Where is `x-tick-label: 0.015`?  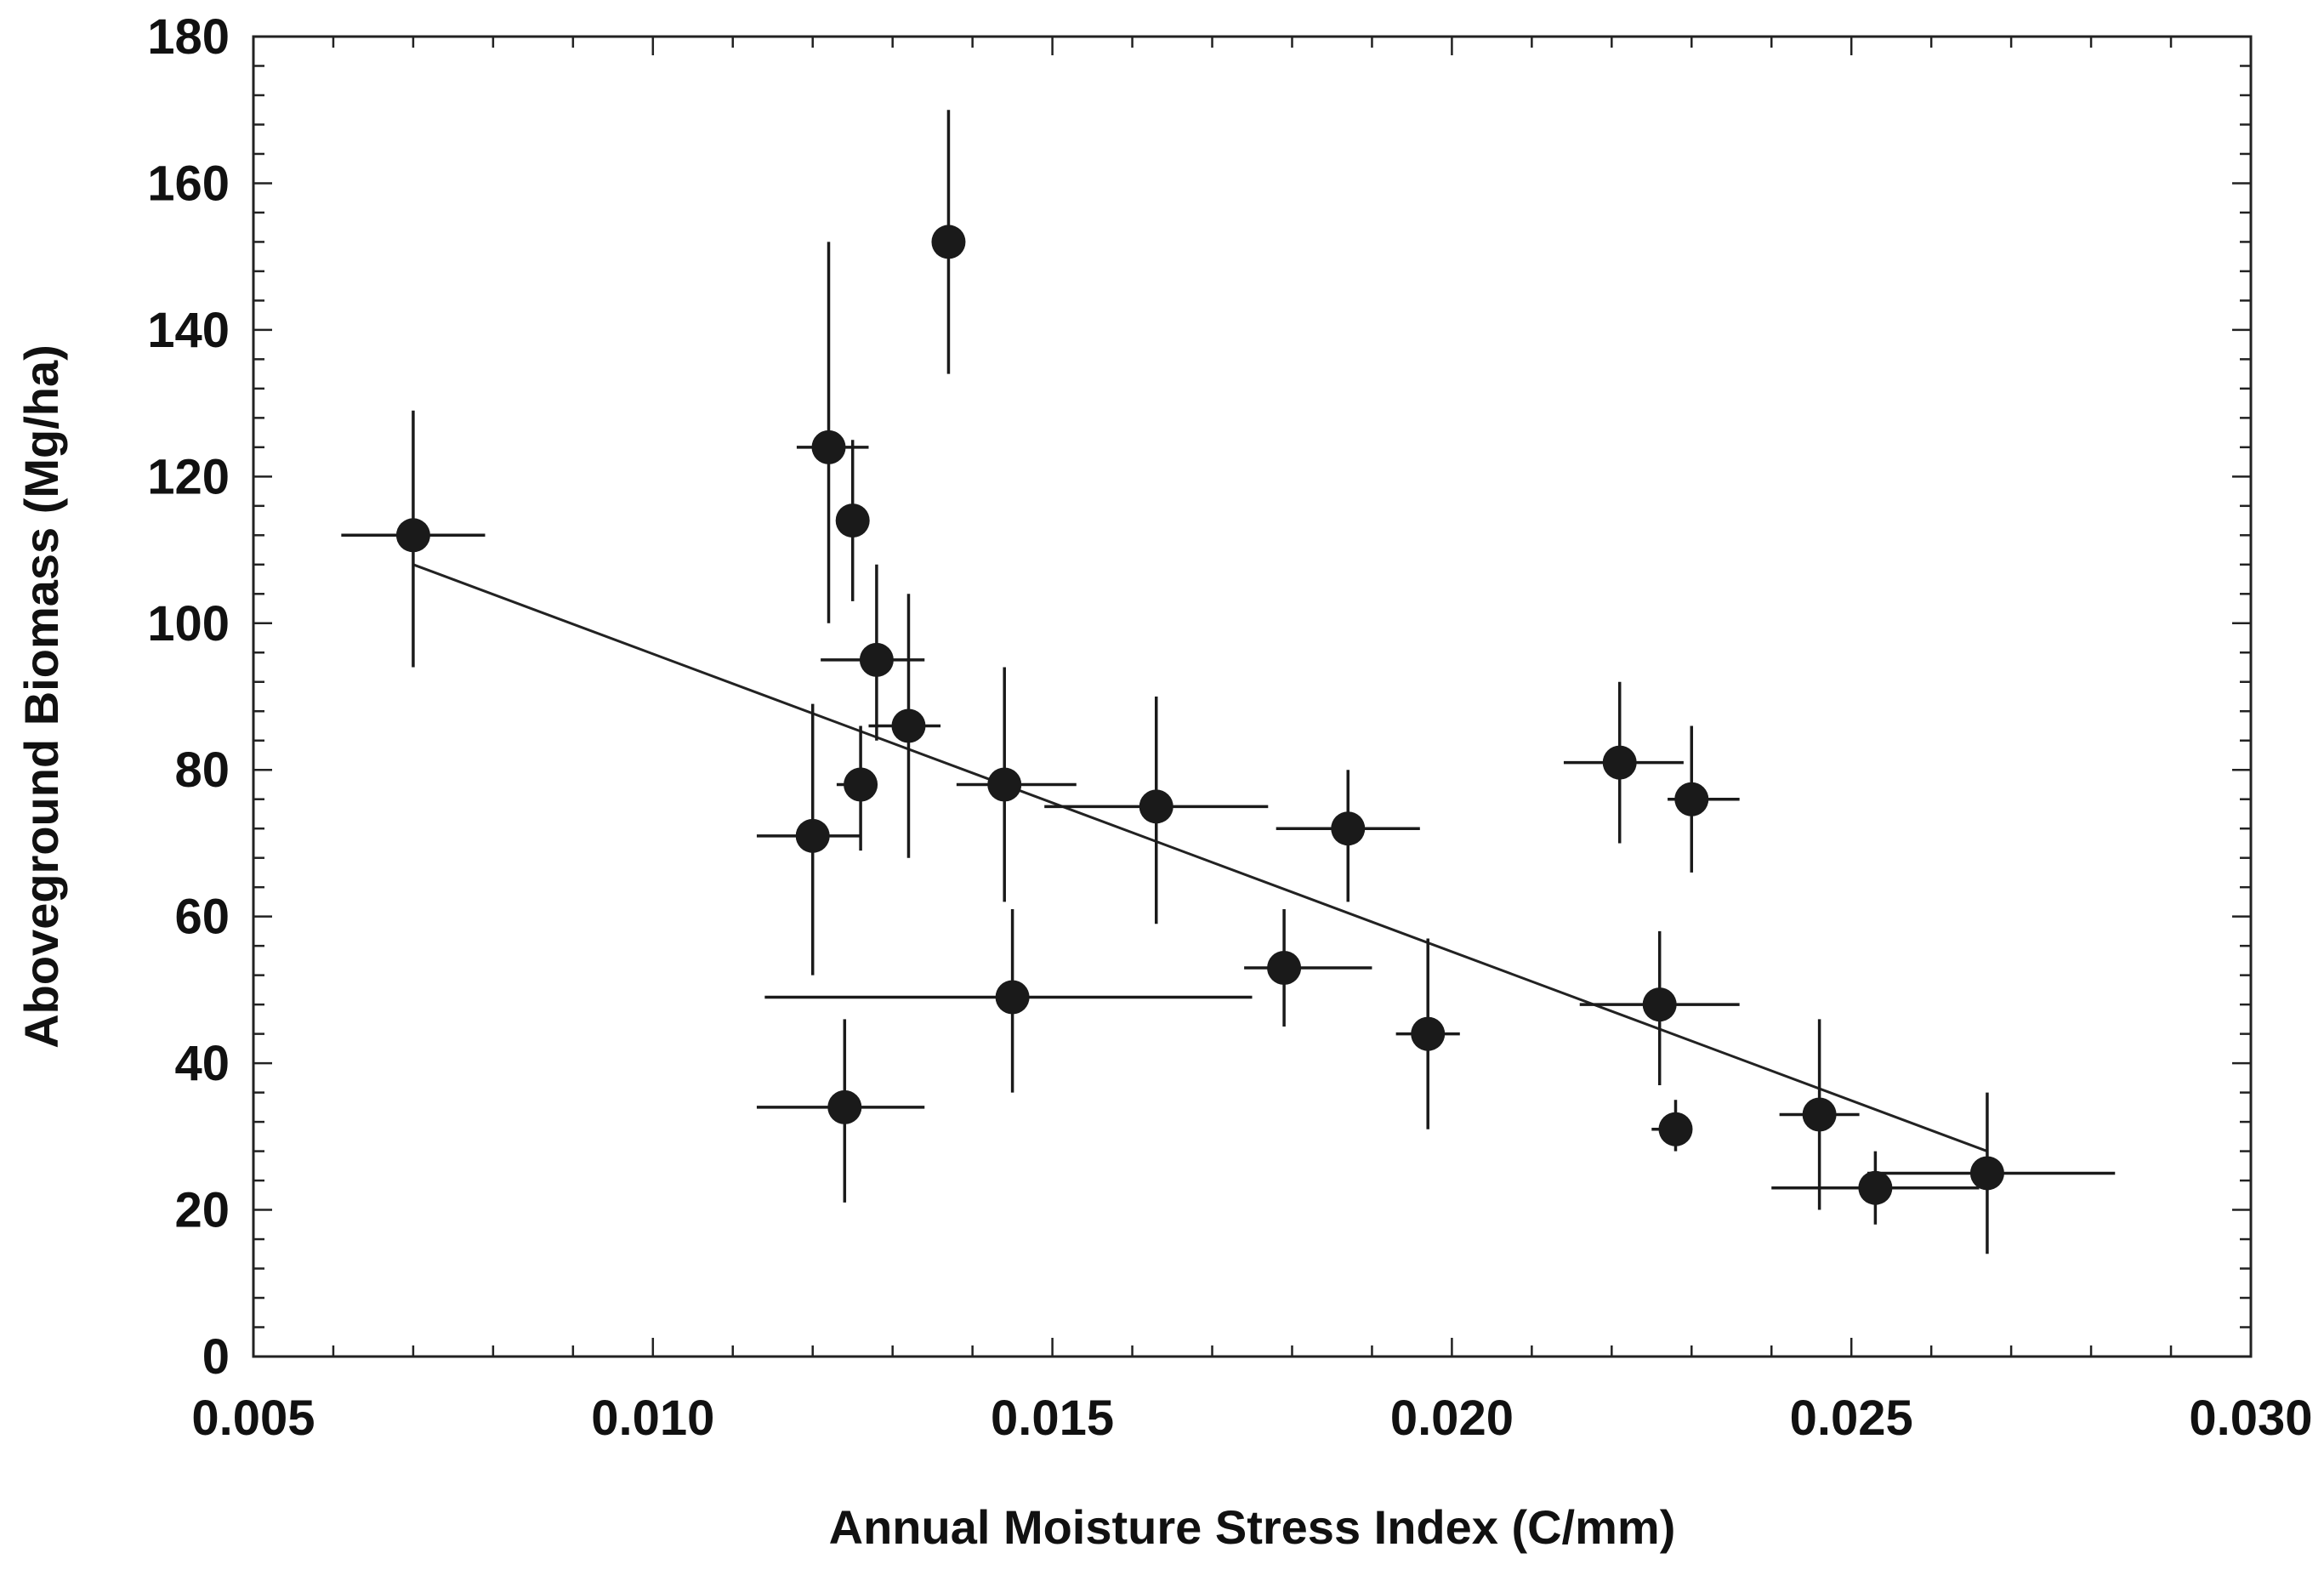 x-tick-label: 0.015 is located at coordinates (1052, 1418).